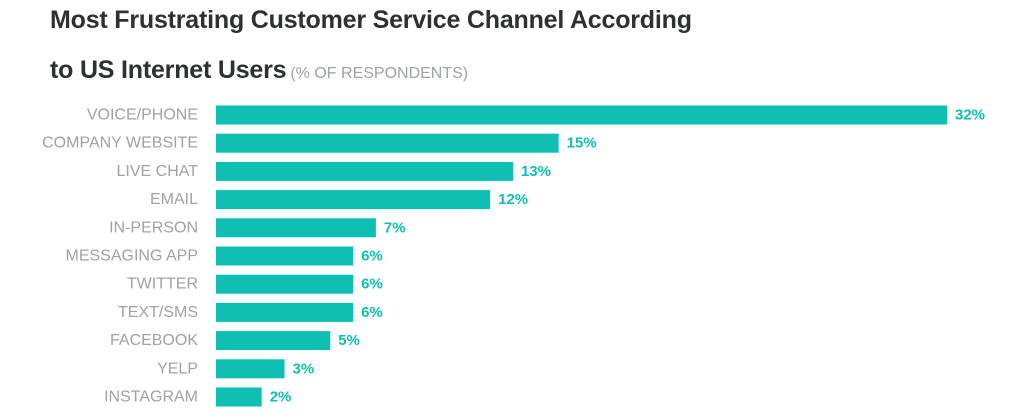 This screenshot has width=1020, height=417. I want to click on category-label: IN-PERSON, so click(153, 227).